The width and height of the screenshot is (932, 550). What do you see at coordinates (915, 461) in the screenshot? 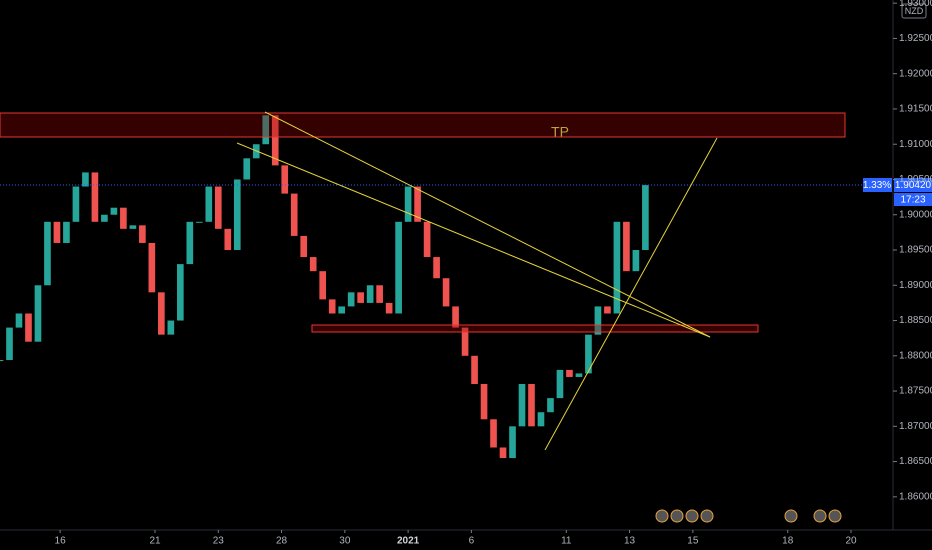
I see `y-tick-label: 1.86500` at bounding box center [915, 461].